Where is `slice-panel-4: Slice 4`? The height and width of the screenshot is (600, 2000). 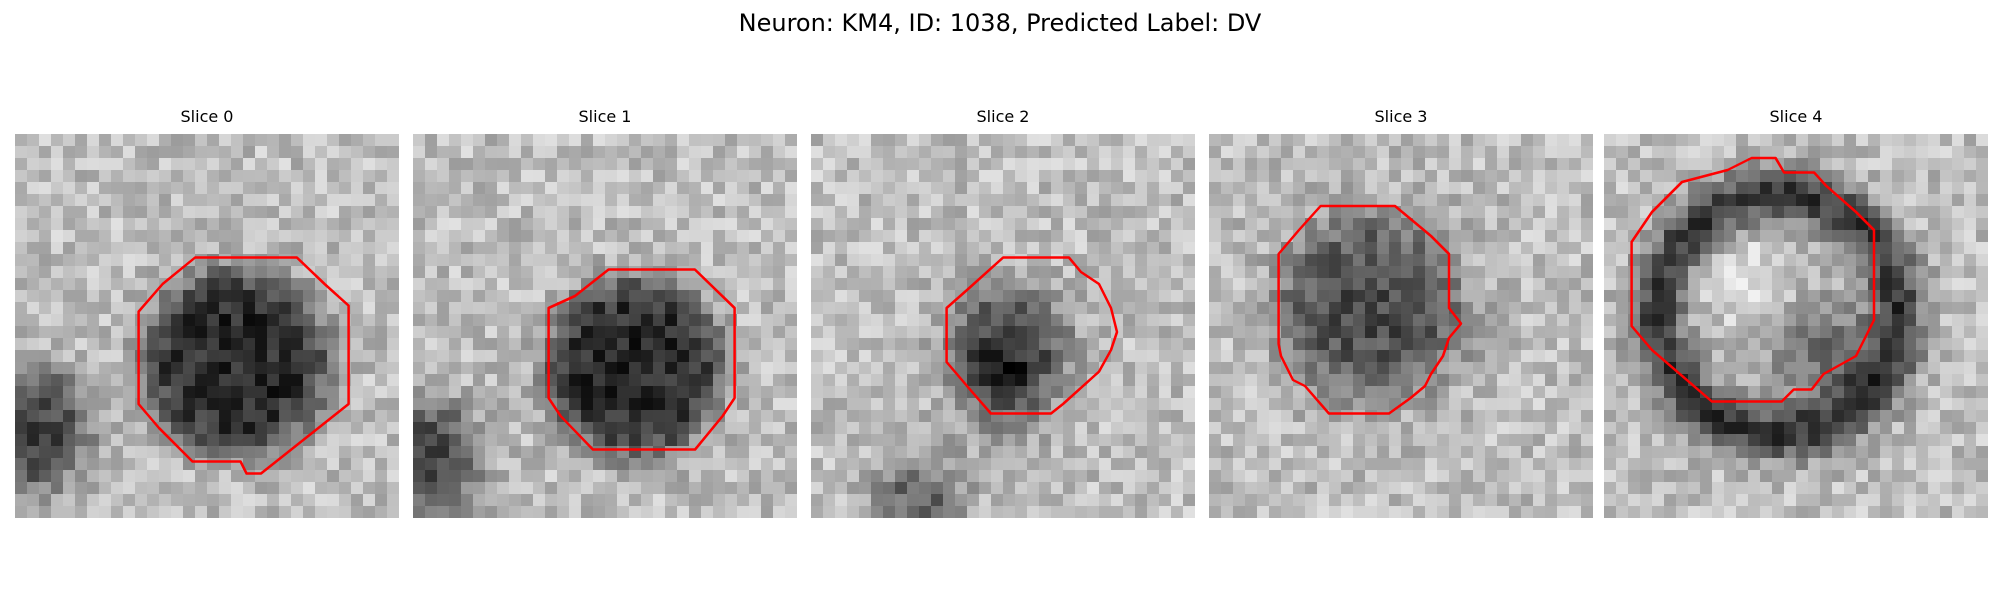
slice-panel-4: Slice 4 is located at coordinates (1796, 312).